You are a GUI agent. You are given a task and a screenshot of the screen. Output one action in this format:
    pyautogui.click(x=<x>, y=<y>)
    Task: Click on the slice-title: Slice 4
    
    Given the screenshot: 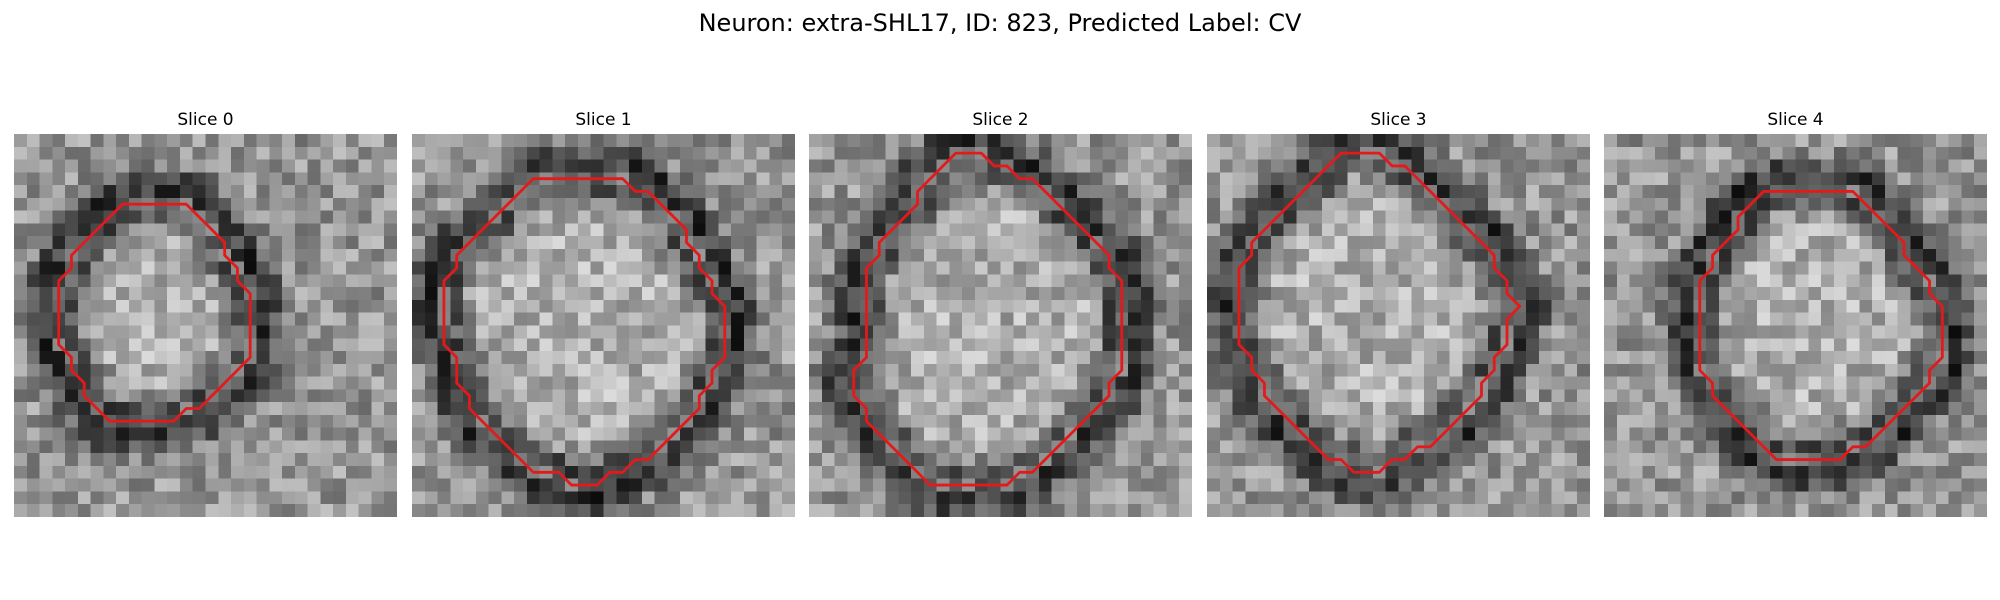 What is the action you would take?
    pyautogui.click(x=1795, y=120)
    